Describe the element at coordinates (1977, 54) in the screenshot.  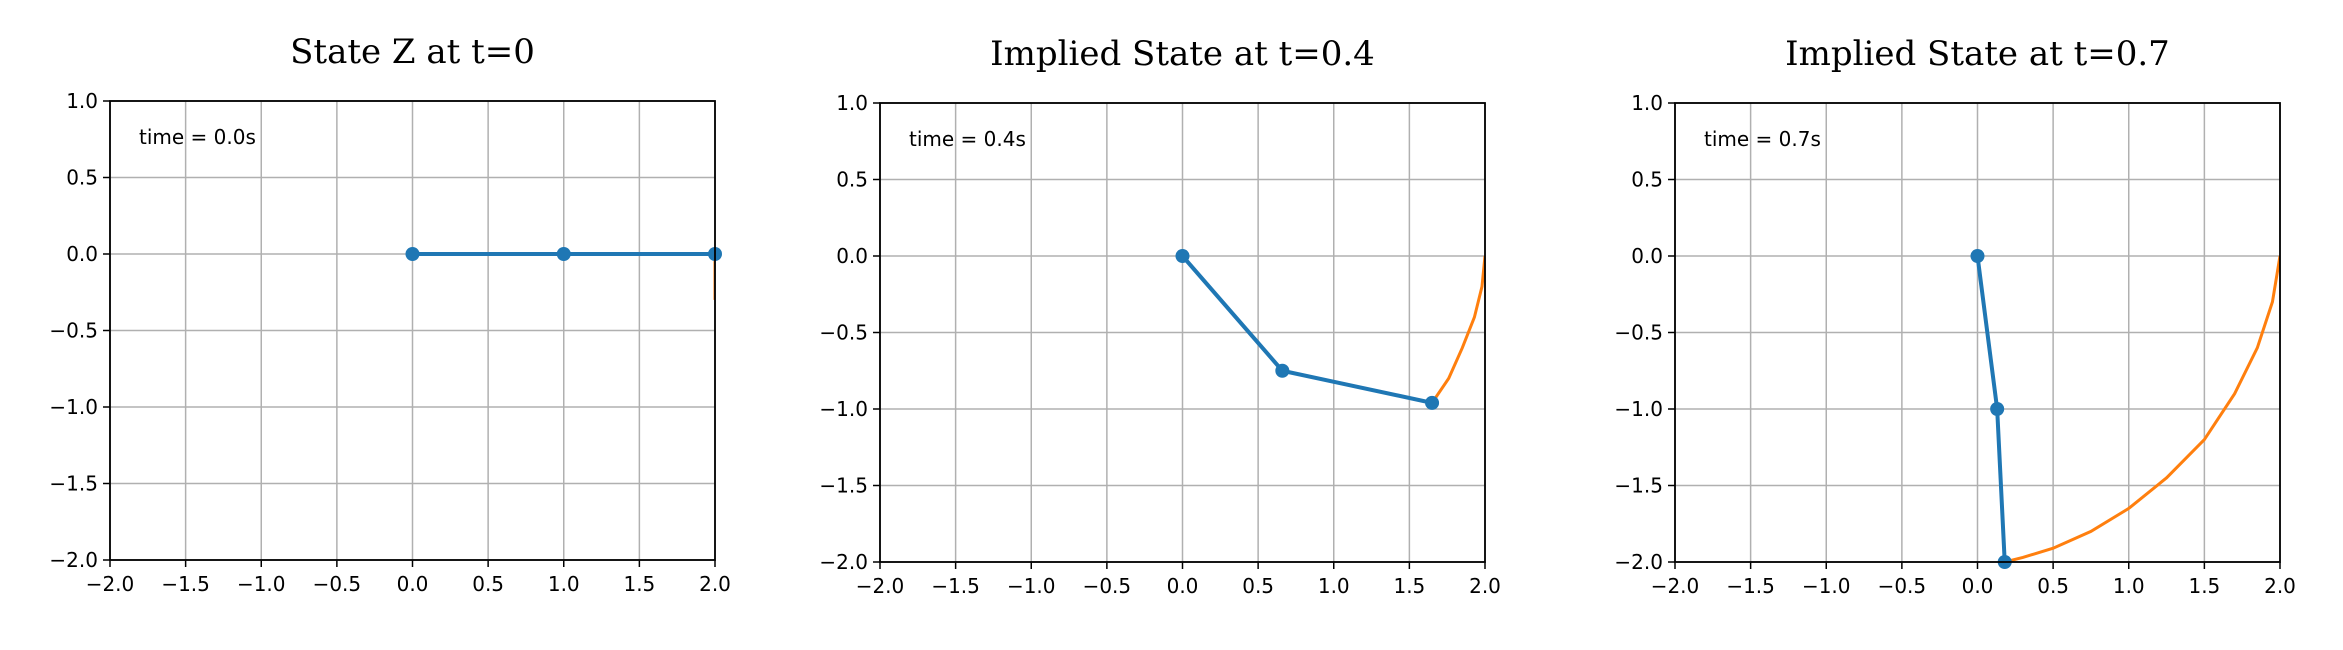
I see `chart-title: Implied State at t=0.7` at that location.